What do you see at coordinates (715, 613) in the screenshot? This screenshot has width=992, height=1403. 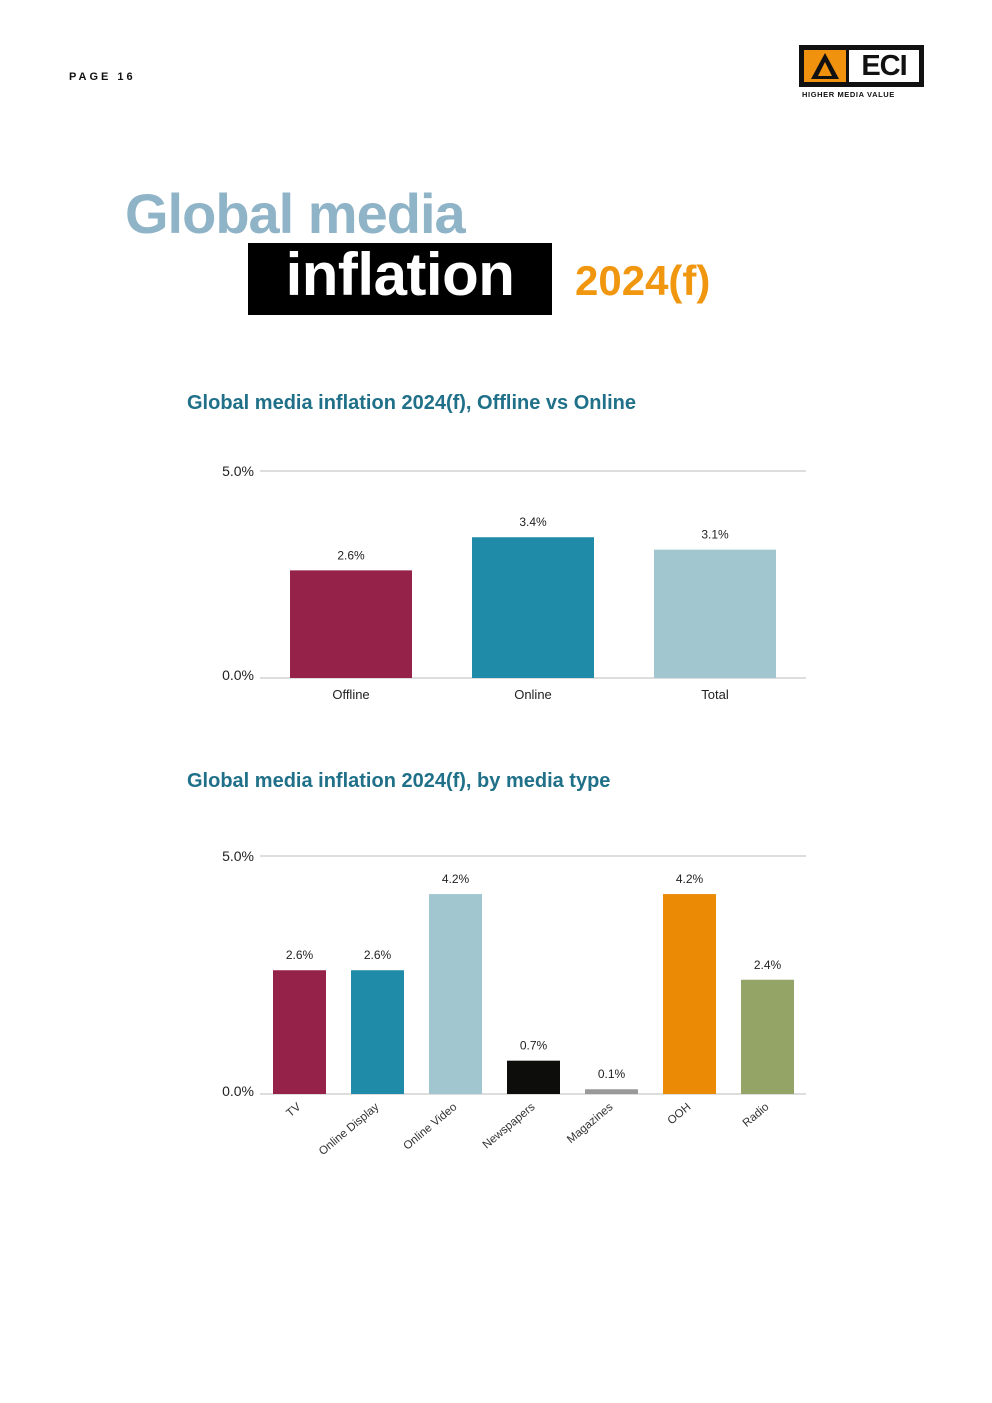 I see `bar-total` at bounding box center [715, 613].